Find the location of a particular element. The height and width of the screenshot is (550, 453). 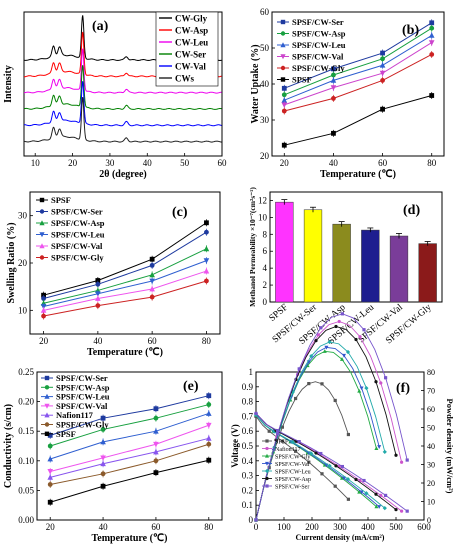

y-tick-label: 2 is located at coordinates (265, 285).